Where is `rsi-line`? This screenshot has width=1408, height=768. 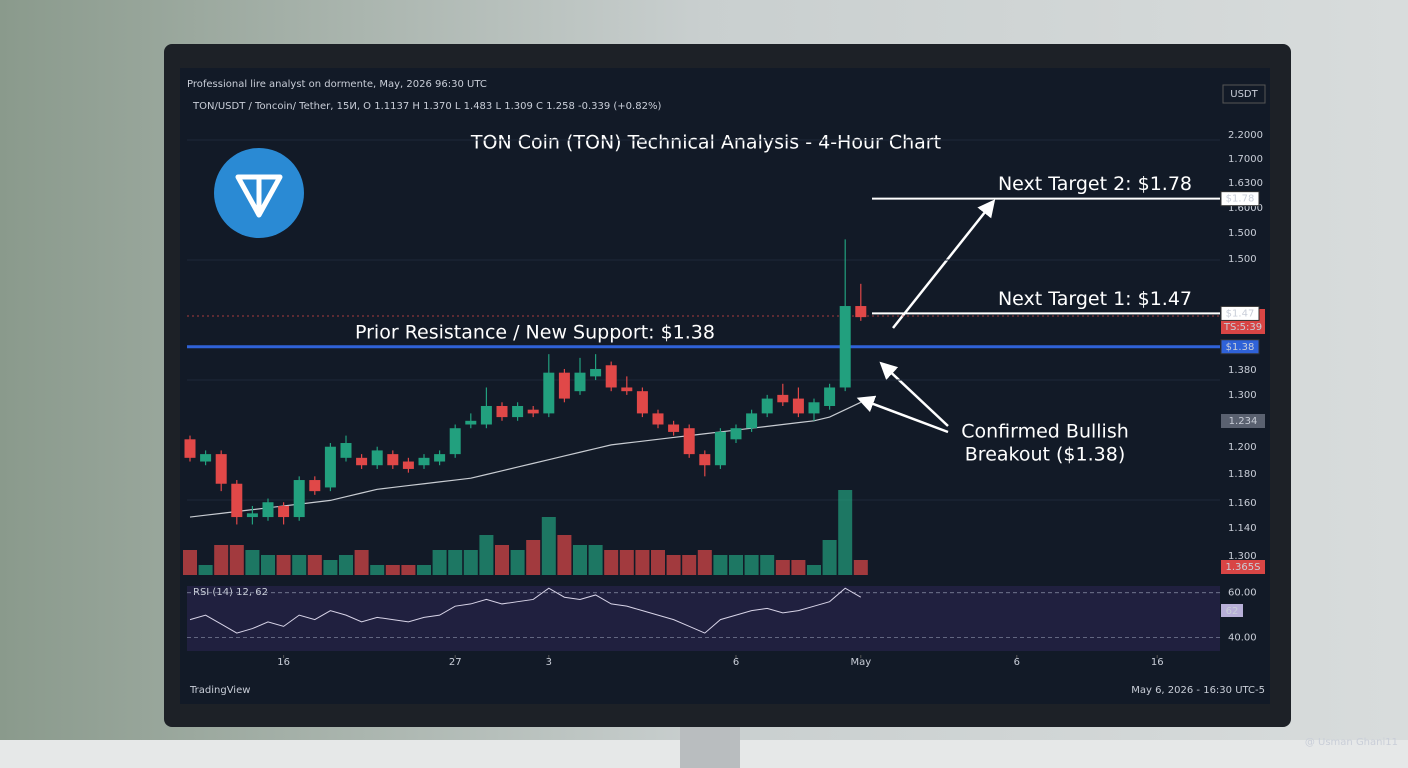 rsi-line is located at coordinates (525, 610).